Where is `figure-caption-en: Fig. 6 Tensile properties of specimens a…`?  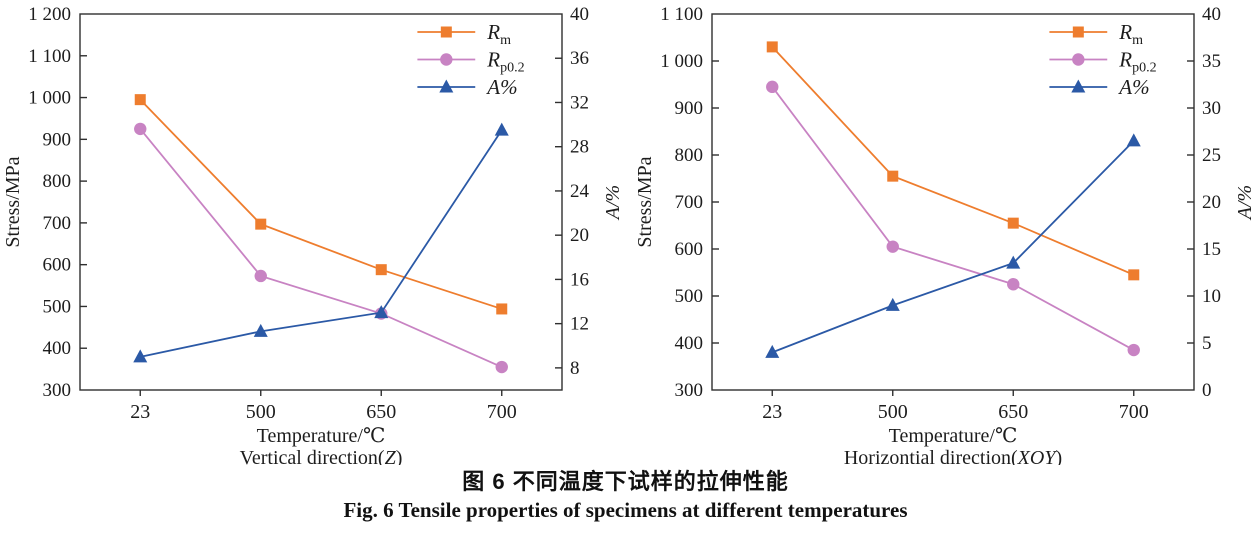 figure-caption-en: Fig. 6 Tensile properties of specimens a… is located at coordinates (625, 510).